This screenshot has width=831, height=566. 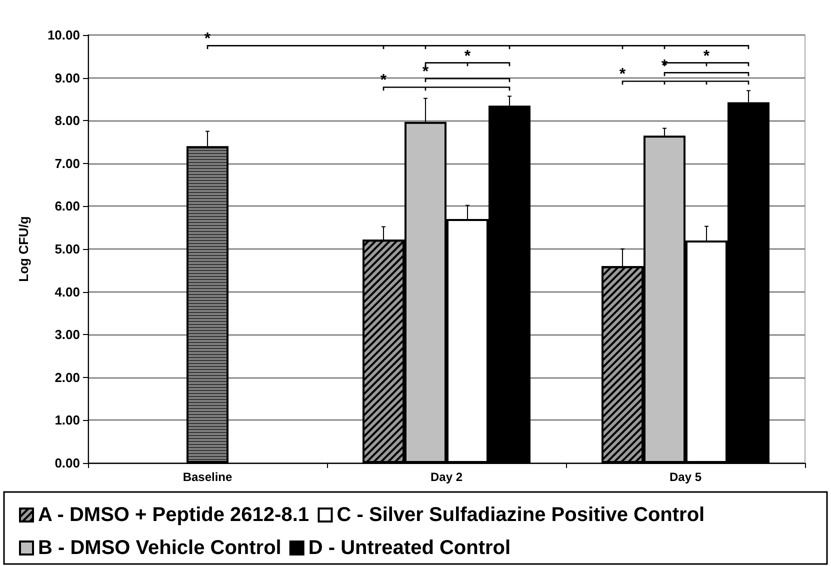 I want to click on legend-label: C - Silver Sulfadiazine Positive Control, so click(x=520, y=515).